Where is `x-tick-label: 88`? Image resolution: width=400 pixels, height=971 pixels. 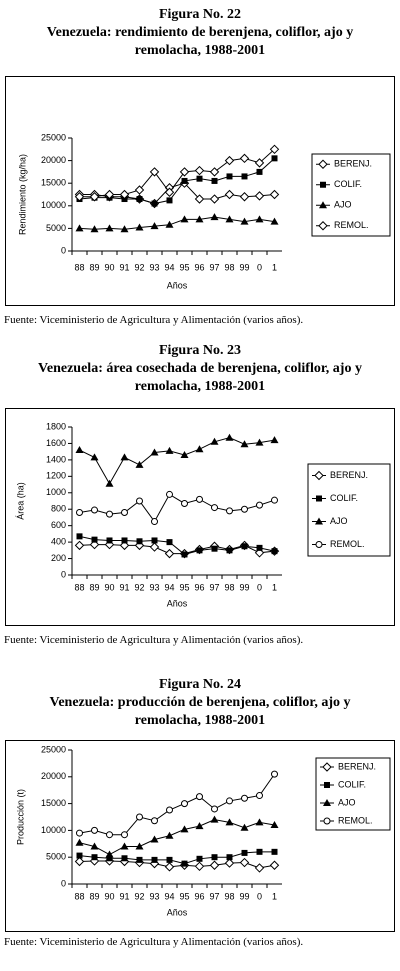
x-tick-label: 88 is located at coordinates (79, 896).